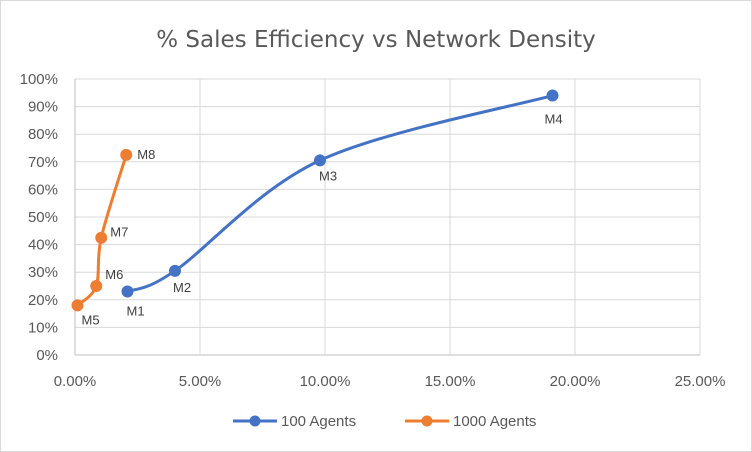 Image resolution: width=752 pixels, height=452 pixels. Describe the element at coordinates (450, 381) in the screenshot. I see `x-tick-label: 15.00%` at that location.